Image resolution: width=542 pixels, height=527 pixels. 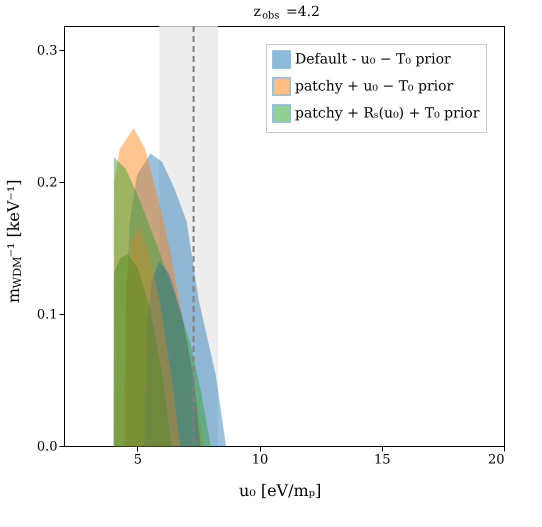 I want to click on x-tick-label: 5, so click(x=138, y=460).